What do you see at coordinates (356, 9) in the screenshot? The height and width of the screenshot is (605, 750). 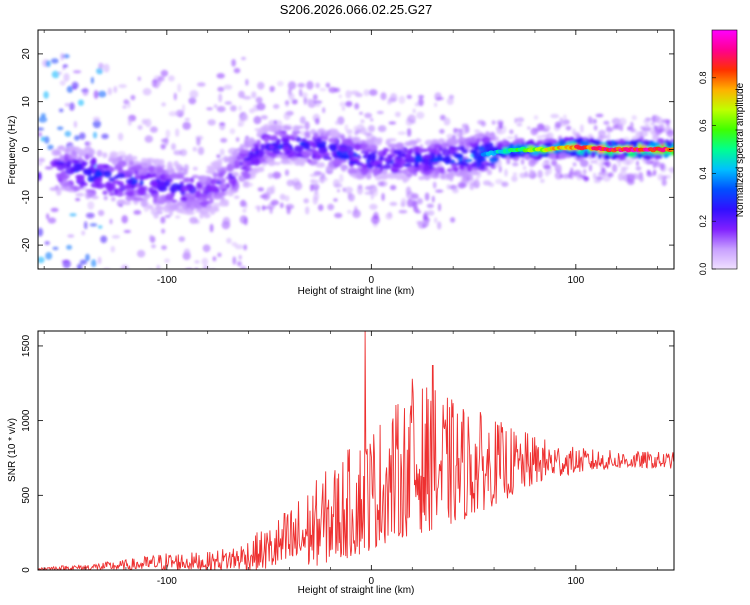 I see `figure-title: S206.2026.066.02.25.G27` at bounding box center [356, 9].